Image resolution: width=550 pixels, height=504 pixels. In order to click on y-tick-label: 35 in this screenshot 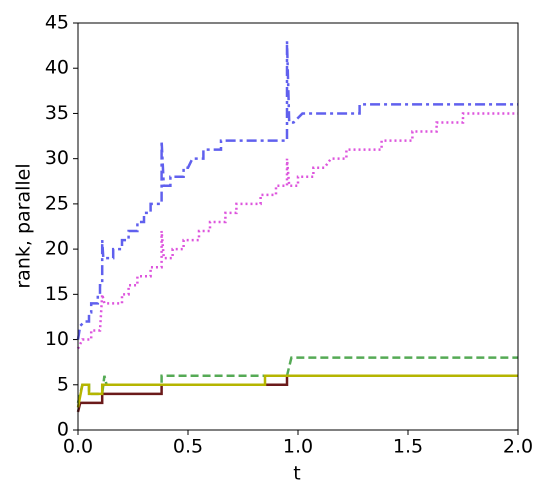, I will do `click(57, 113)`.